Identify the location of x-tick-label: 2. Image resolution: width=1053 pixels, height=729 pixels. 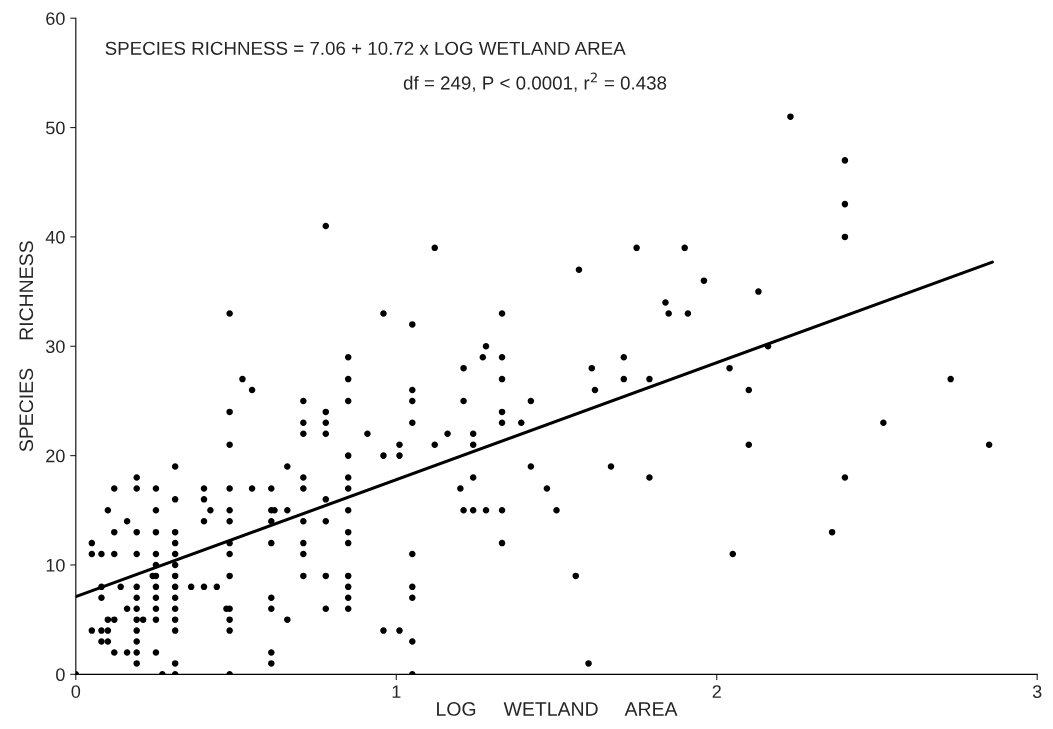
(716, 691).